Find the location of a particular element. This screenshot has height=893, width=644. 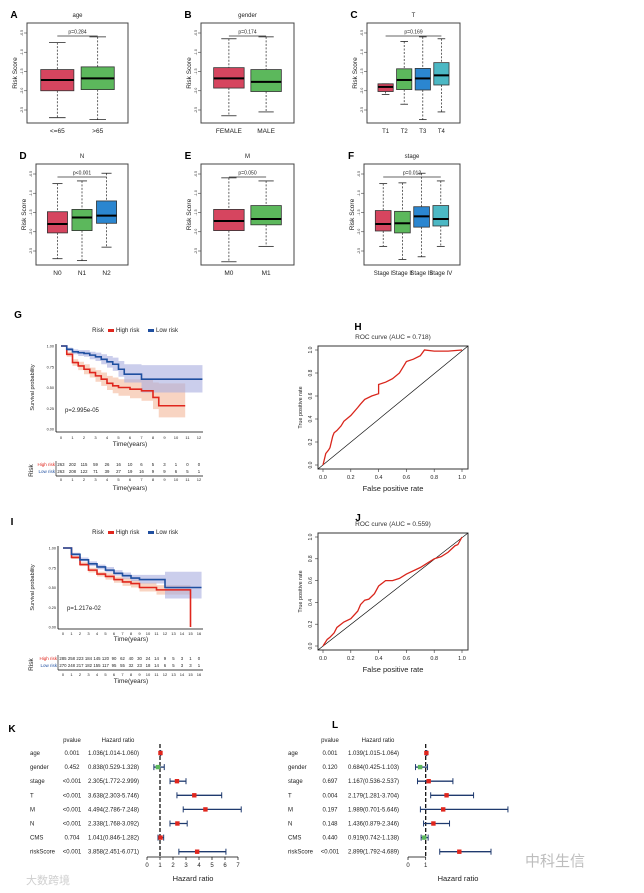

x-tick-label: 0.4 is located at coordinates (379, 478).